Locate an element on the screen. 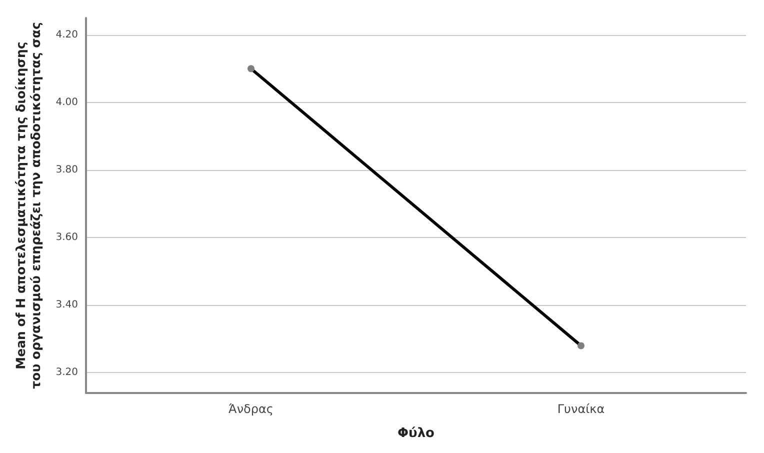 Image resolution: width=764 pixels, height=453 pixels. y-tick-label: 3.80 is located at coordinates (67, 170).